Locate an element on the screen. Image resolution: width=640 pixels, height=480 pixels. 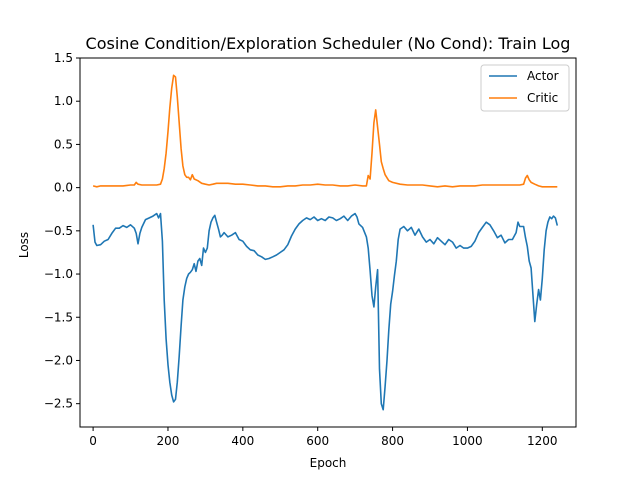
x-axis-label: Epoch is located at coordinates (328, 463).